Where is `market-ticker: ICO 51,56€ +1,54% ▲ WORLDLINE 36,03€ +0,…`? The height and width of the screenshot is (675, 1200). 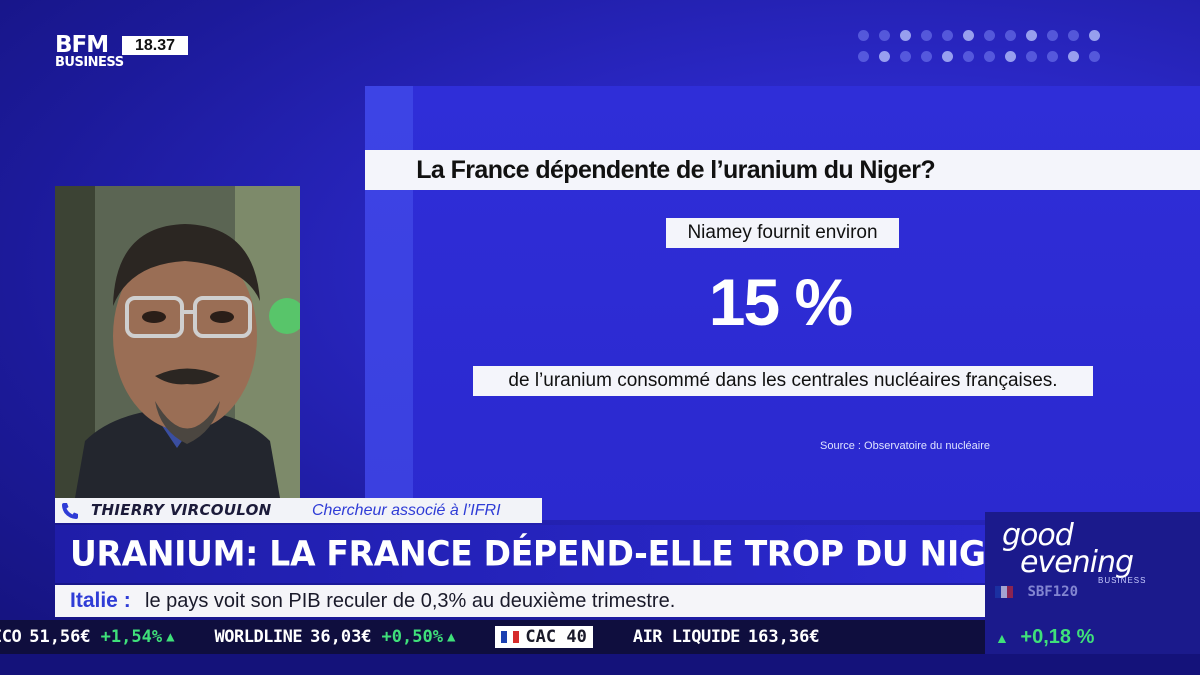 market-ticker: ICO 51,56€ +1,54% ▲ WORLDLINE 36,03€ +0,… is located at coordinates (492, 637).